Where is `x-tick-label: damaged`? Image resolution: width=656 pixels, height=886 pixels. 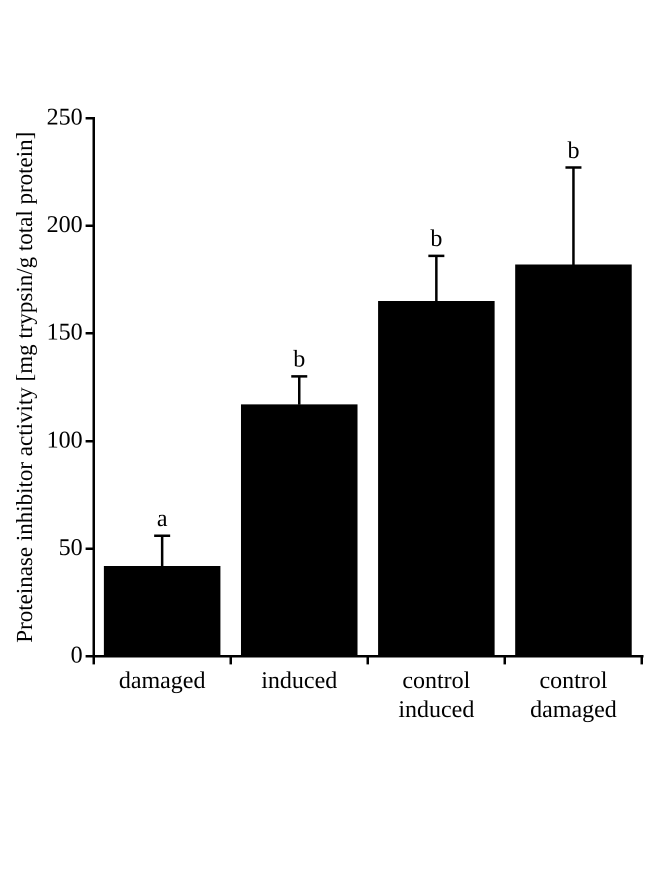 x-tick-label: damaged is located at coordinates (162, 681).